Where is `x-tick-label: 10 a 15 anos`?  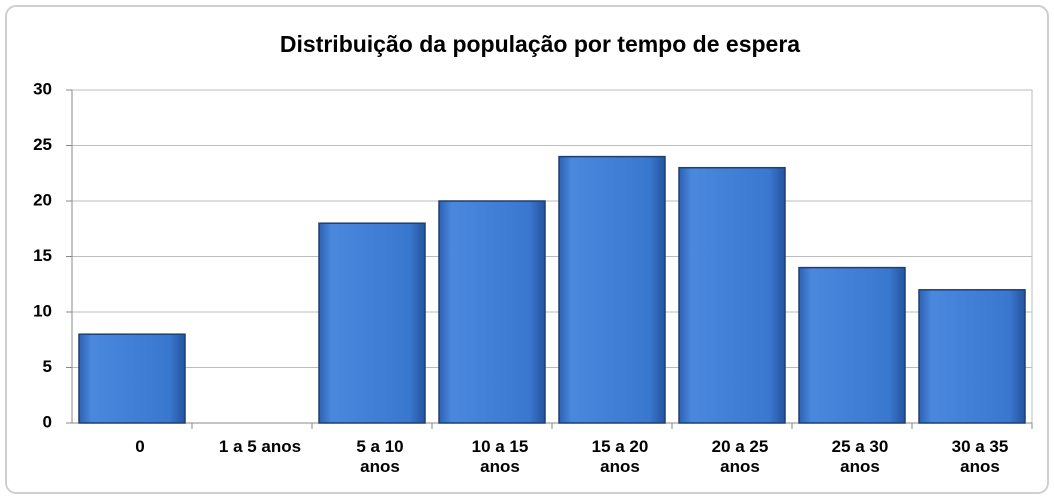
x-tick-label: 10 a 15 anos is located at coordinates (500, 456).